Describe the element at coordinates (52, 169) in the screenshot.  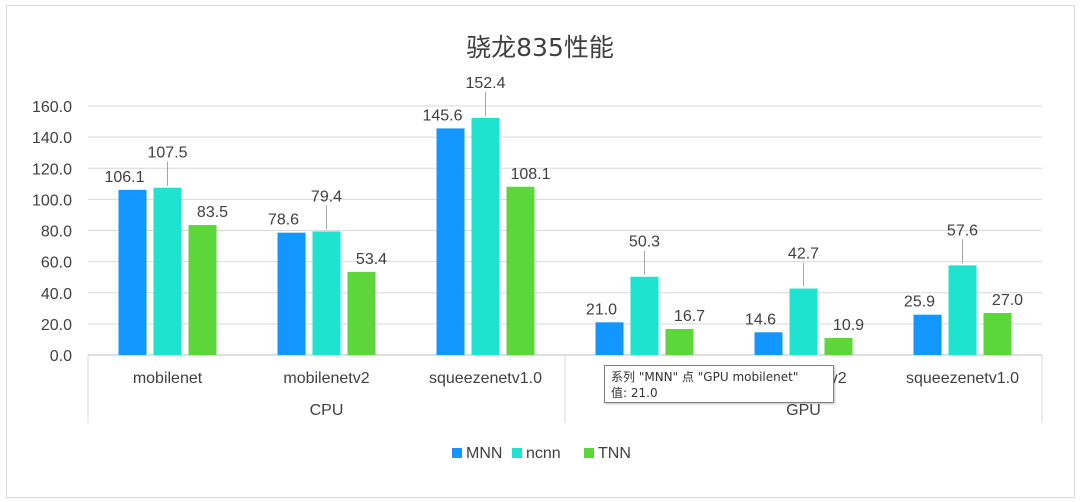
I see `y-tick-label: 120.0` at that location.